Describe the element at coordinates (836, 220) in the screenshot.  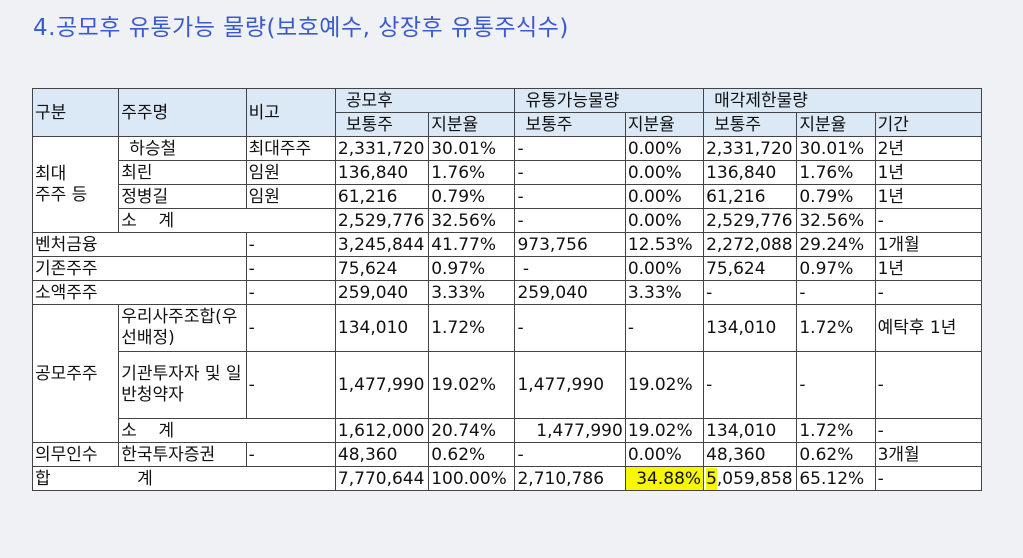
I see `cell-m-ji: 32.56%` at that location.